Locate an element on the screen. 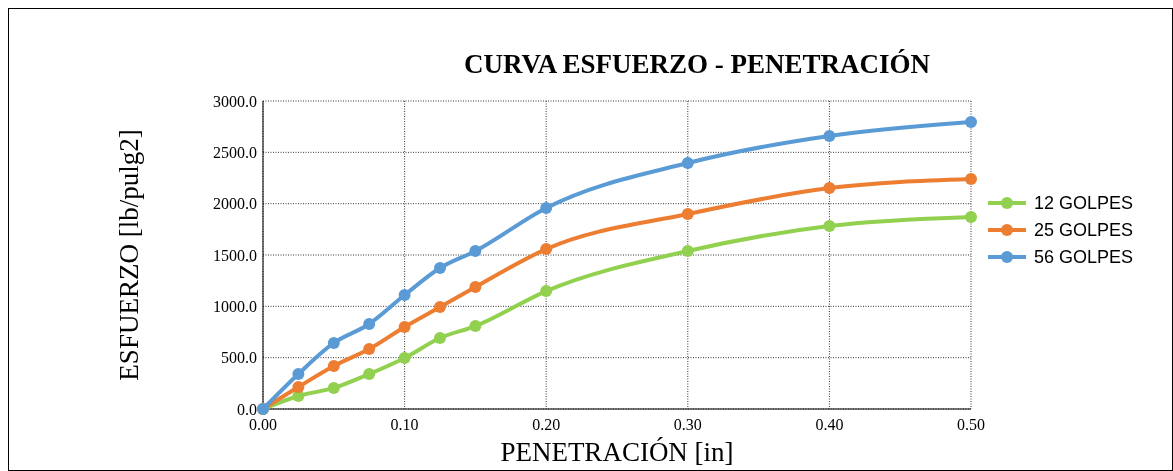  chart-title: CURVA ESFUERZO - PENETRACIÓN is located at coordinates (697, 64).